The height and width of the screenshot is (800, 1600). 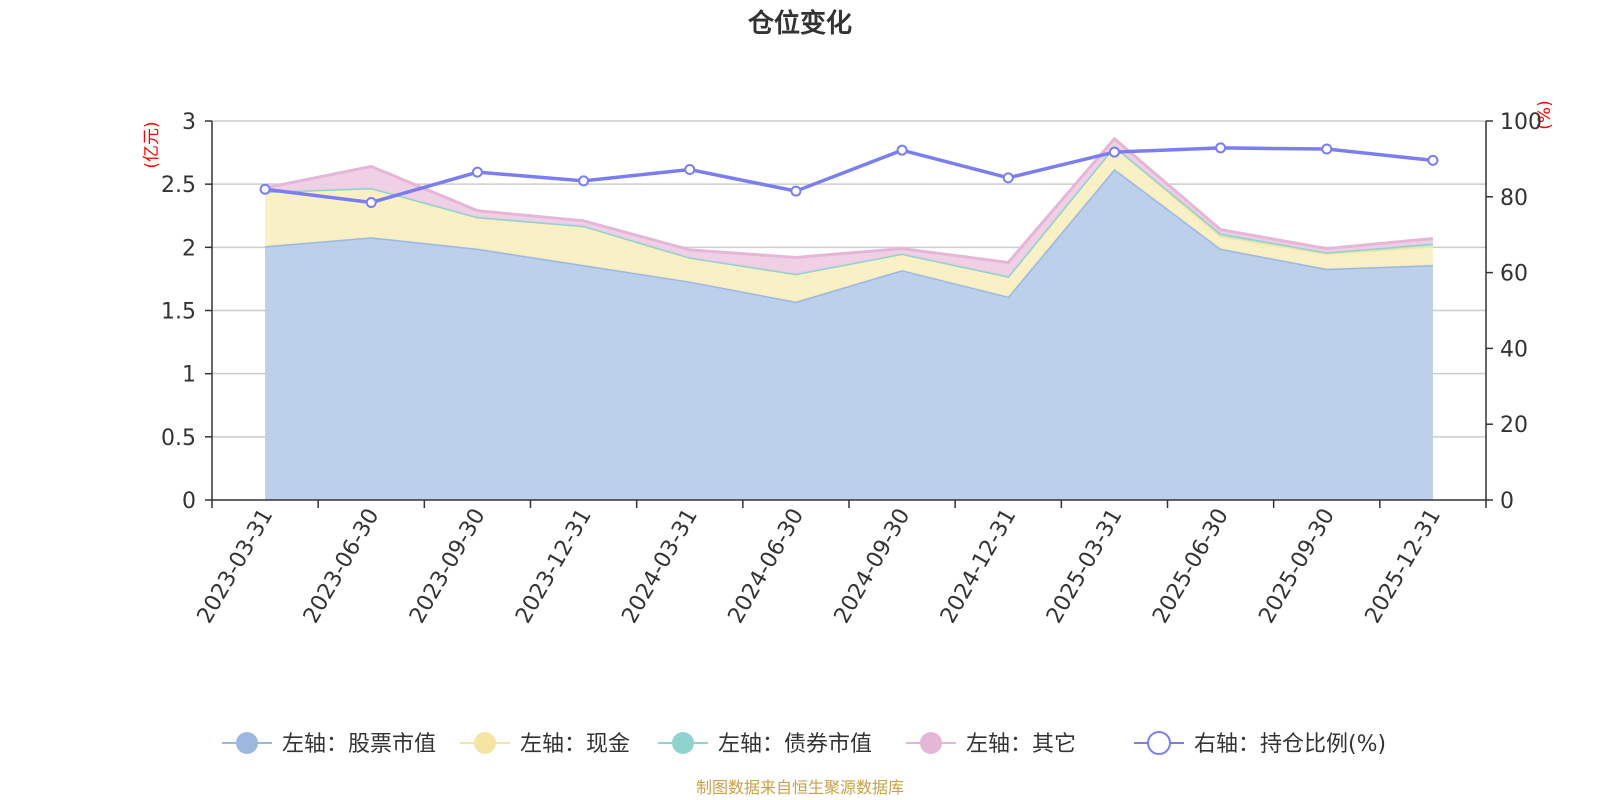 I want to click on ratio-line, so click(x=849, y=175).